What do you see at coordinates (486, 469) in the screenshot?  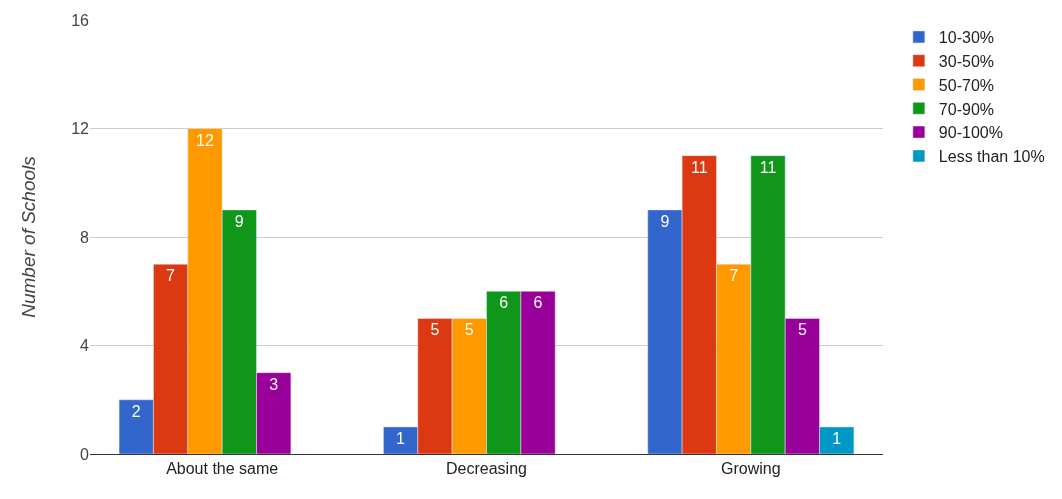 I see `x-tick-label: Decreasing` at bounding box center [486, 469].